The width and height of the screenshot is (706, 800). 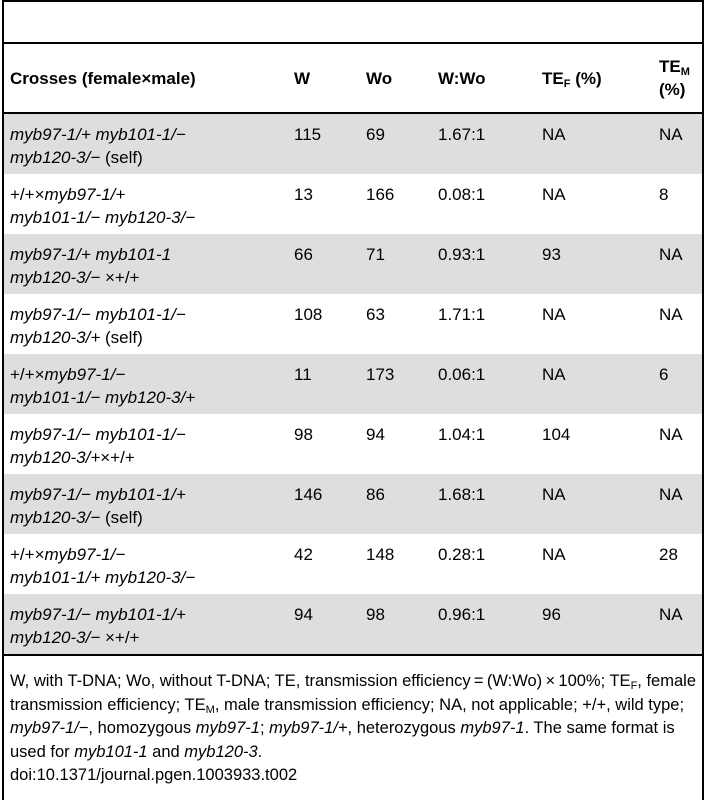 I want to click on footnote-gene: myb120-3, so click(x=221, y=751).